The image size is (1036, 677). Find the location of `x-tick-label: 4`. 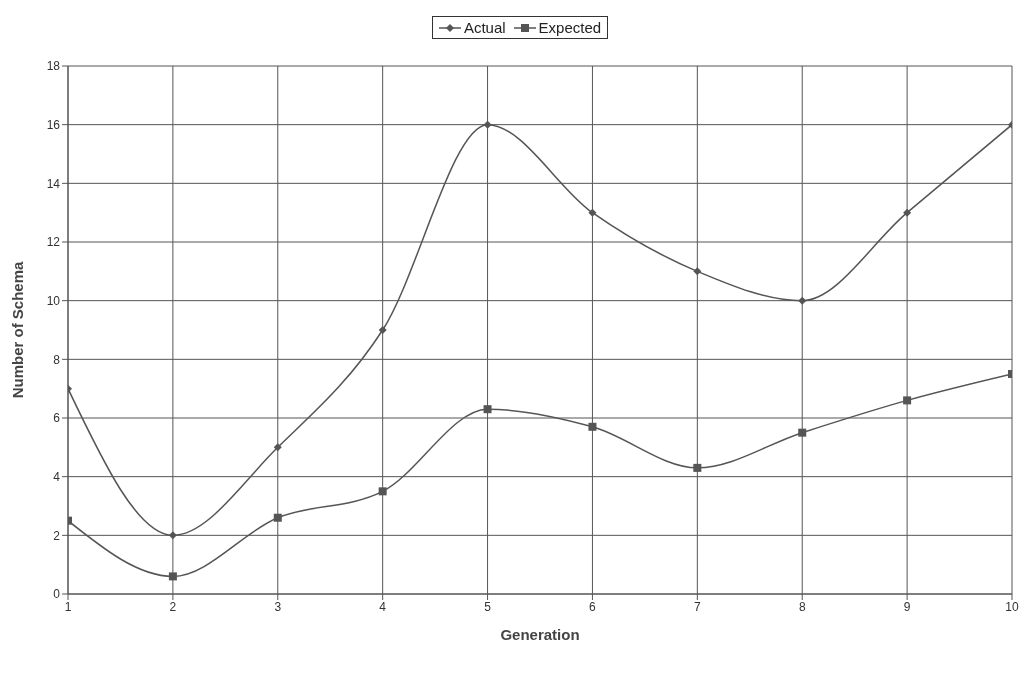

x-tick-label: 4 is located at coordinates (383, 606).